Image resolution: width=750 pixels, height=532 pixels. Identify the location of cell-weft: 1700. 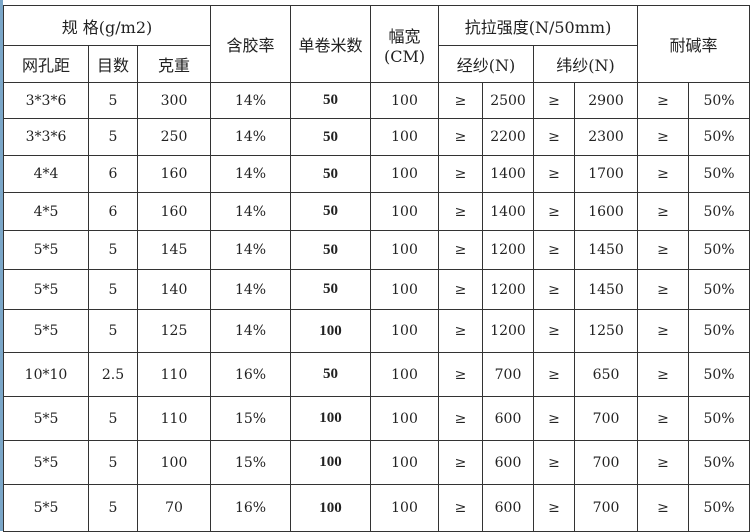
(606, 174).